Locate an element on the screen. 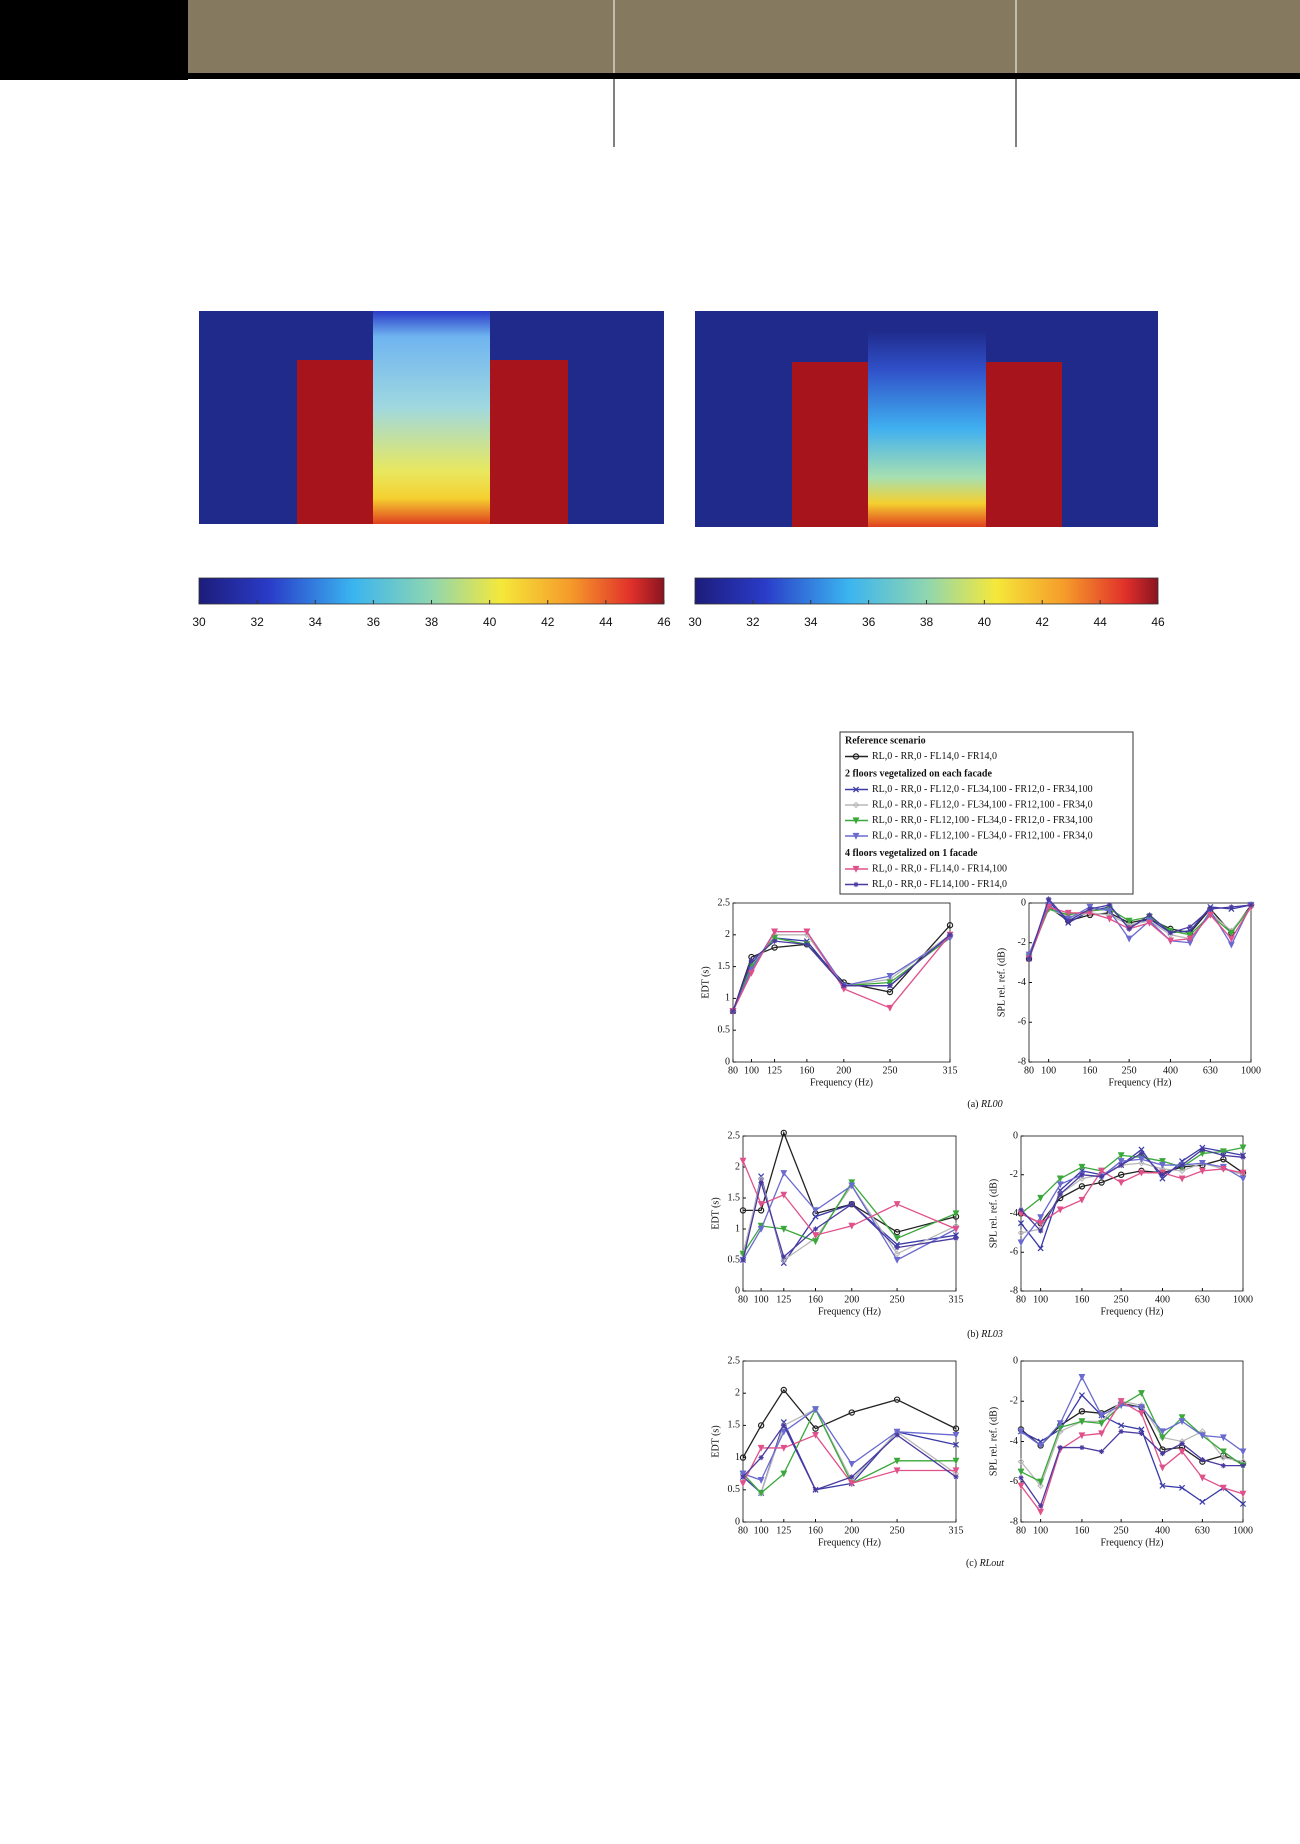  y-tick-label: -6 is located at coordinates (1022, 1022).